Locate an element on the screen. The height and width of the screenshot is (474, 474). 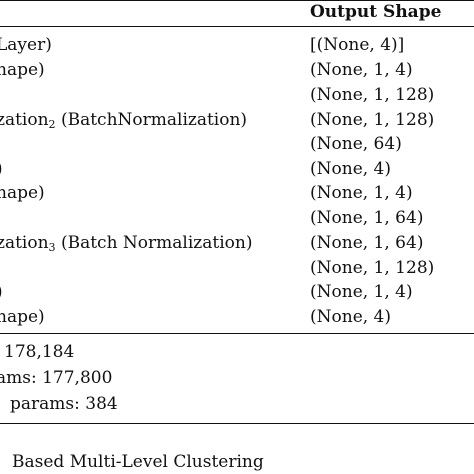
column-header-output-shape: Output Shape is located at coordinates (376, 12).